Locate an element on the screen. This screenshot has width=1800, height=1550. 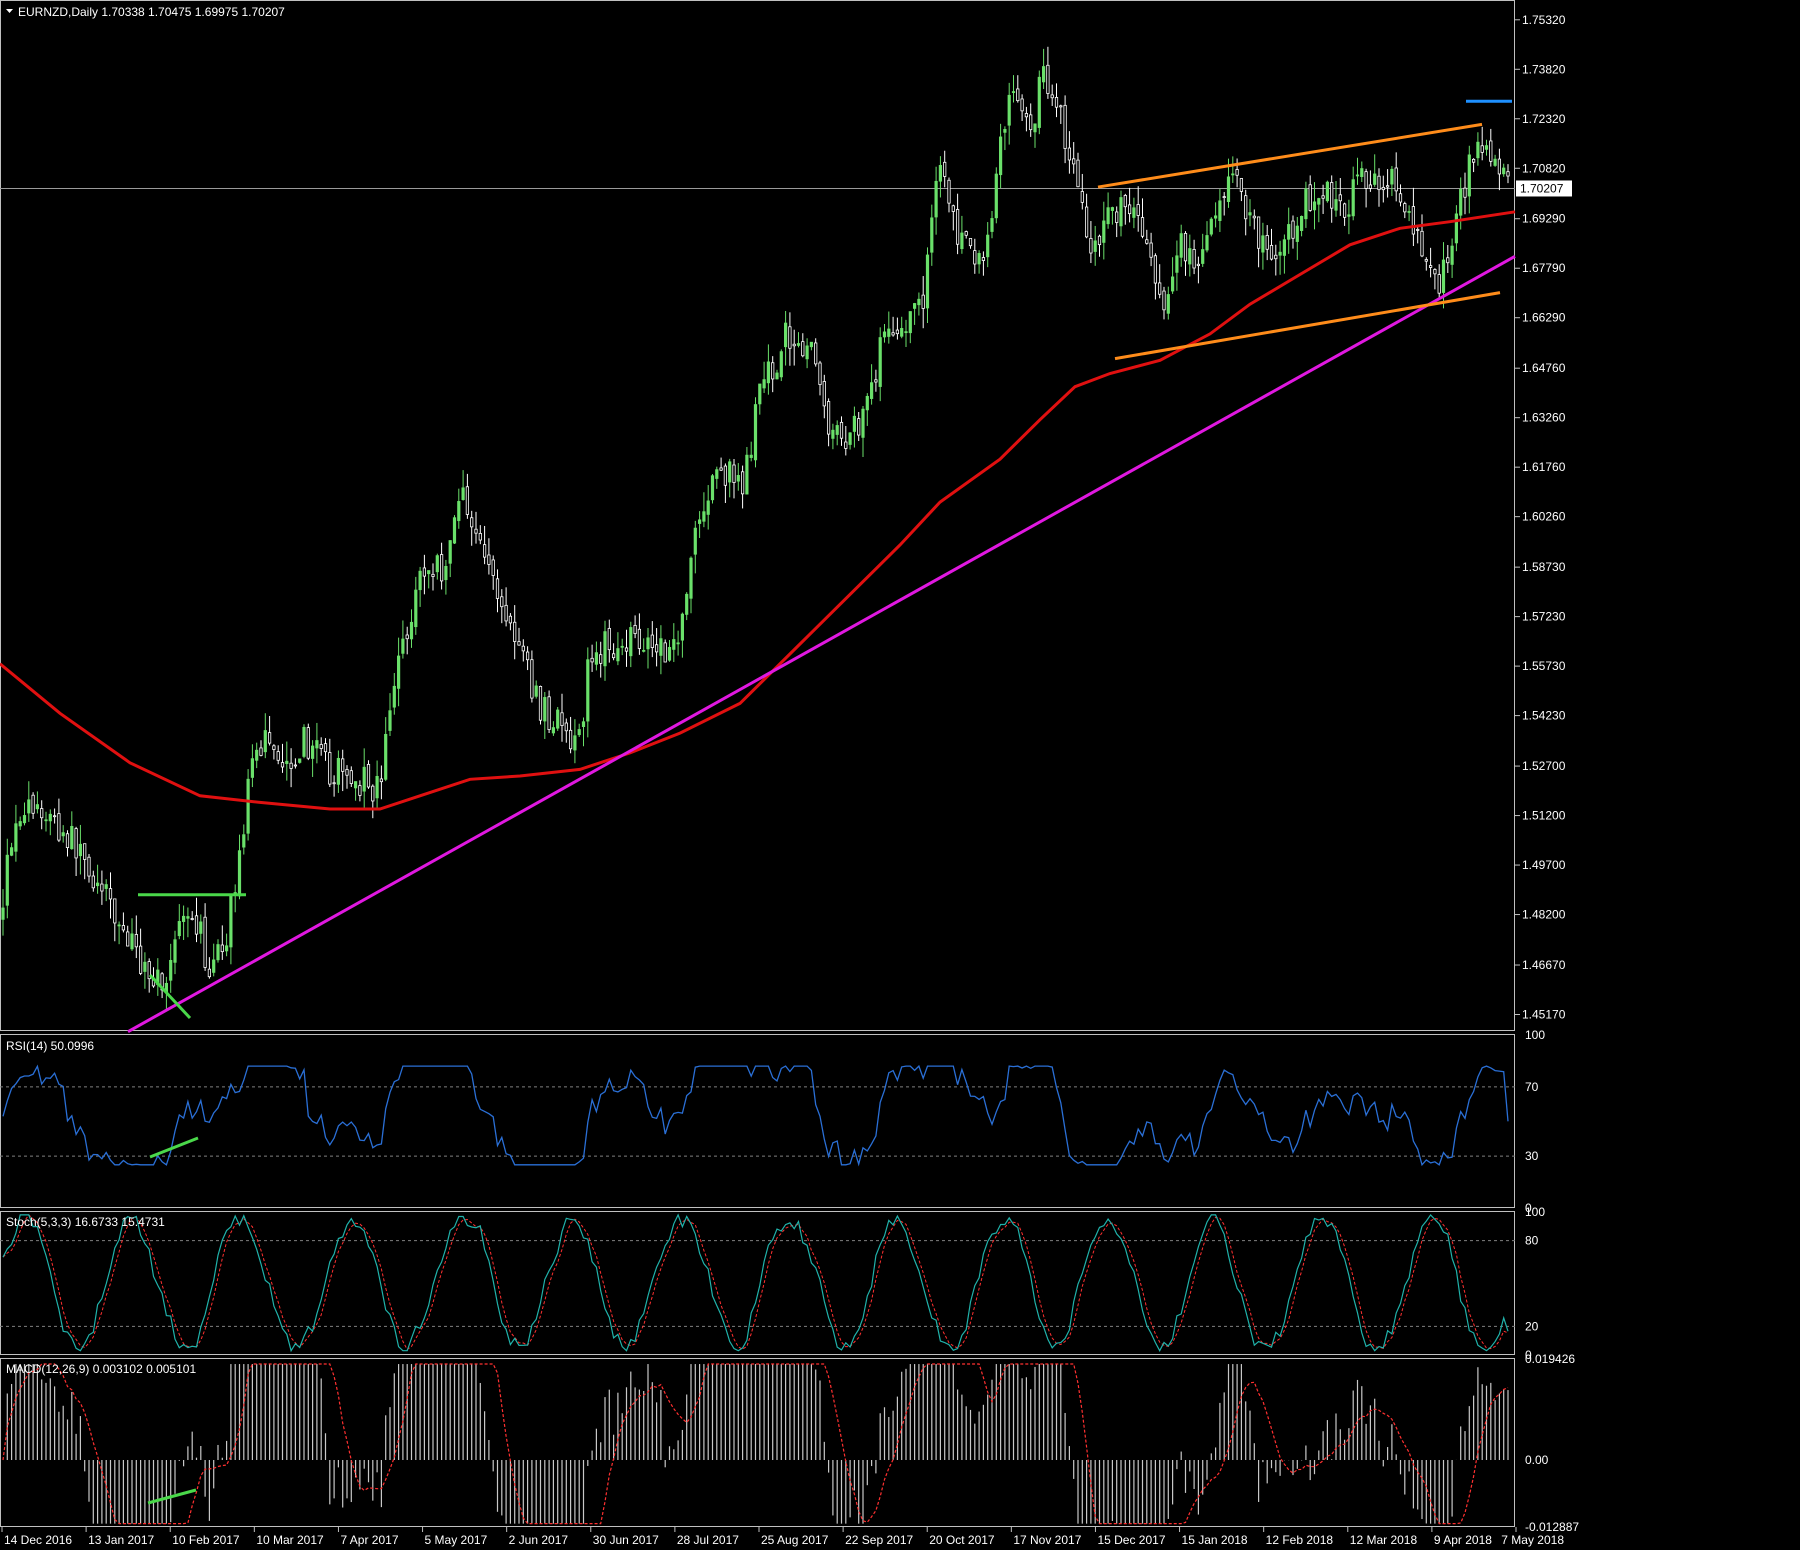
time-label: 7 May 2018 is located at coordinates (1532, 1540).